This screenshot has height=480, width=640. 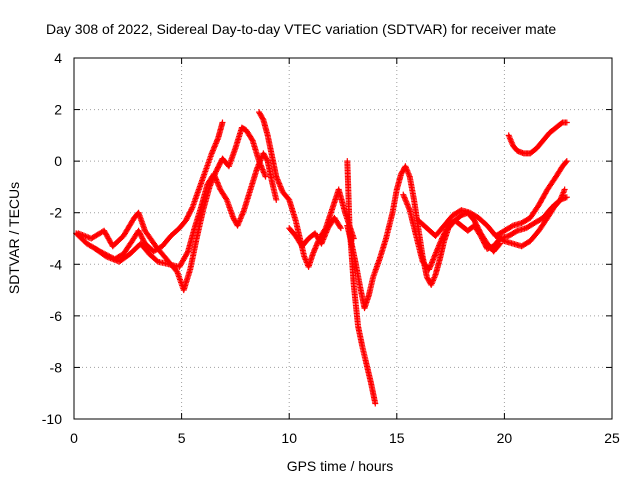 I want to click on series-arc-j, so click(x=530, y=218).